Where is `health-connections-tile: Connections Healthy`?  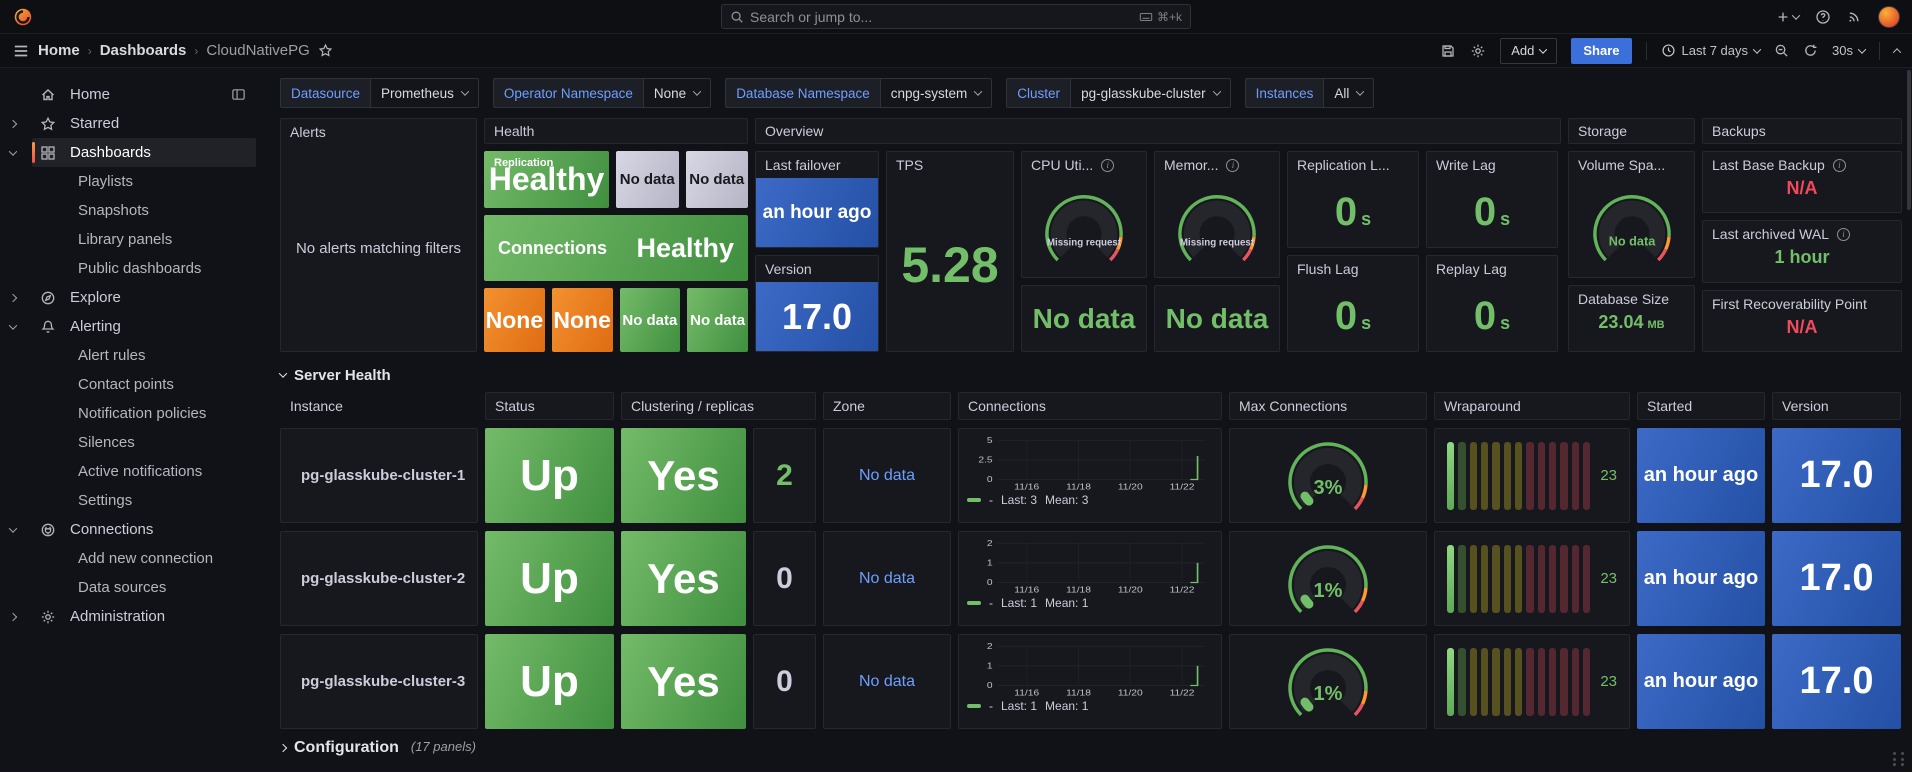 health-connections-tile: Connections Healthy is located at coordinates (616, 248).